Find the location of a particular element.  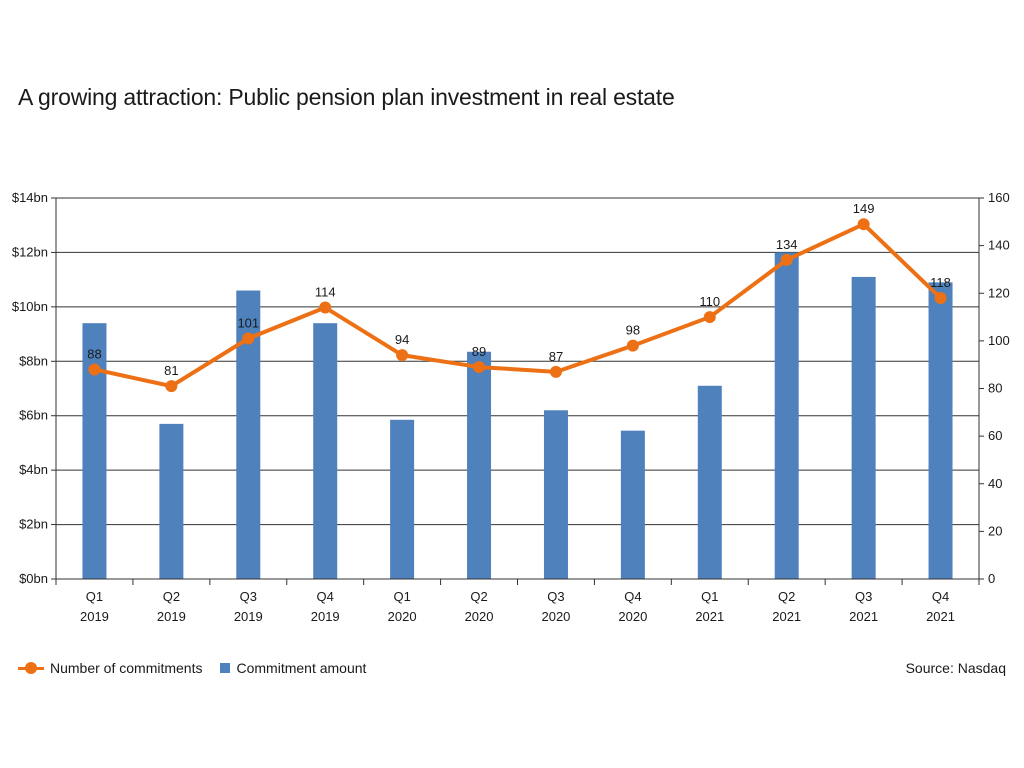

data-label: 81 is located at coordinates (171, 370).